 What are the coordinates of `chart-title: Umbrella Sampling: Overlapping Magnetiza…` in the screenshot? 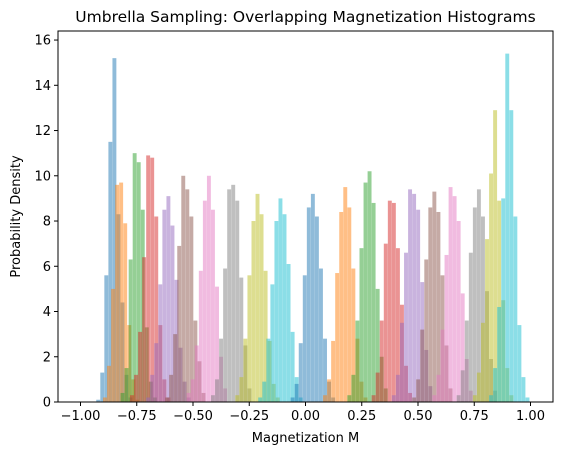 It's located at (305, 17).